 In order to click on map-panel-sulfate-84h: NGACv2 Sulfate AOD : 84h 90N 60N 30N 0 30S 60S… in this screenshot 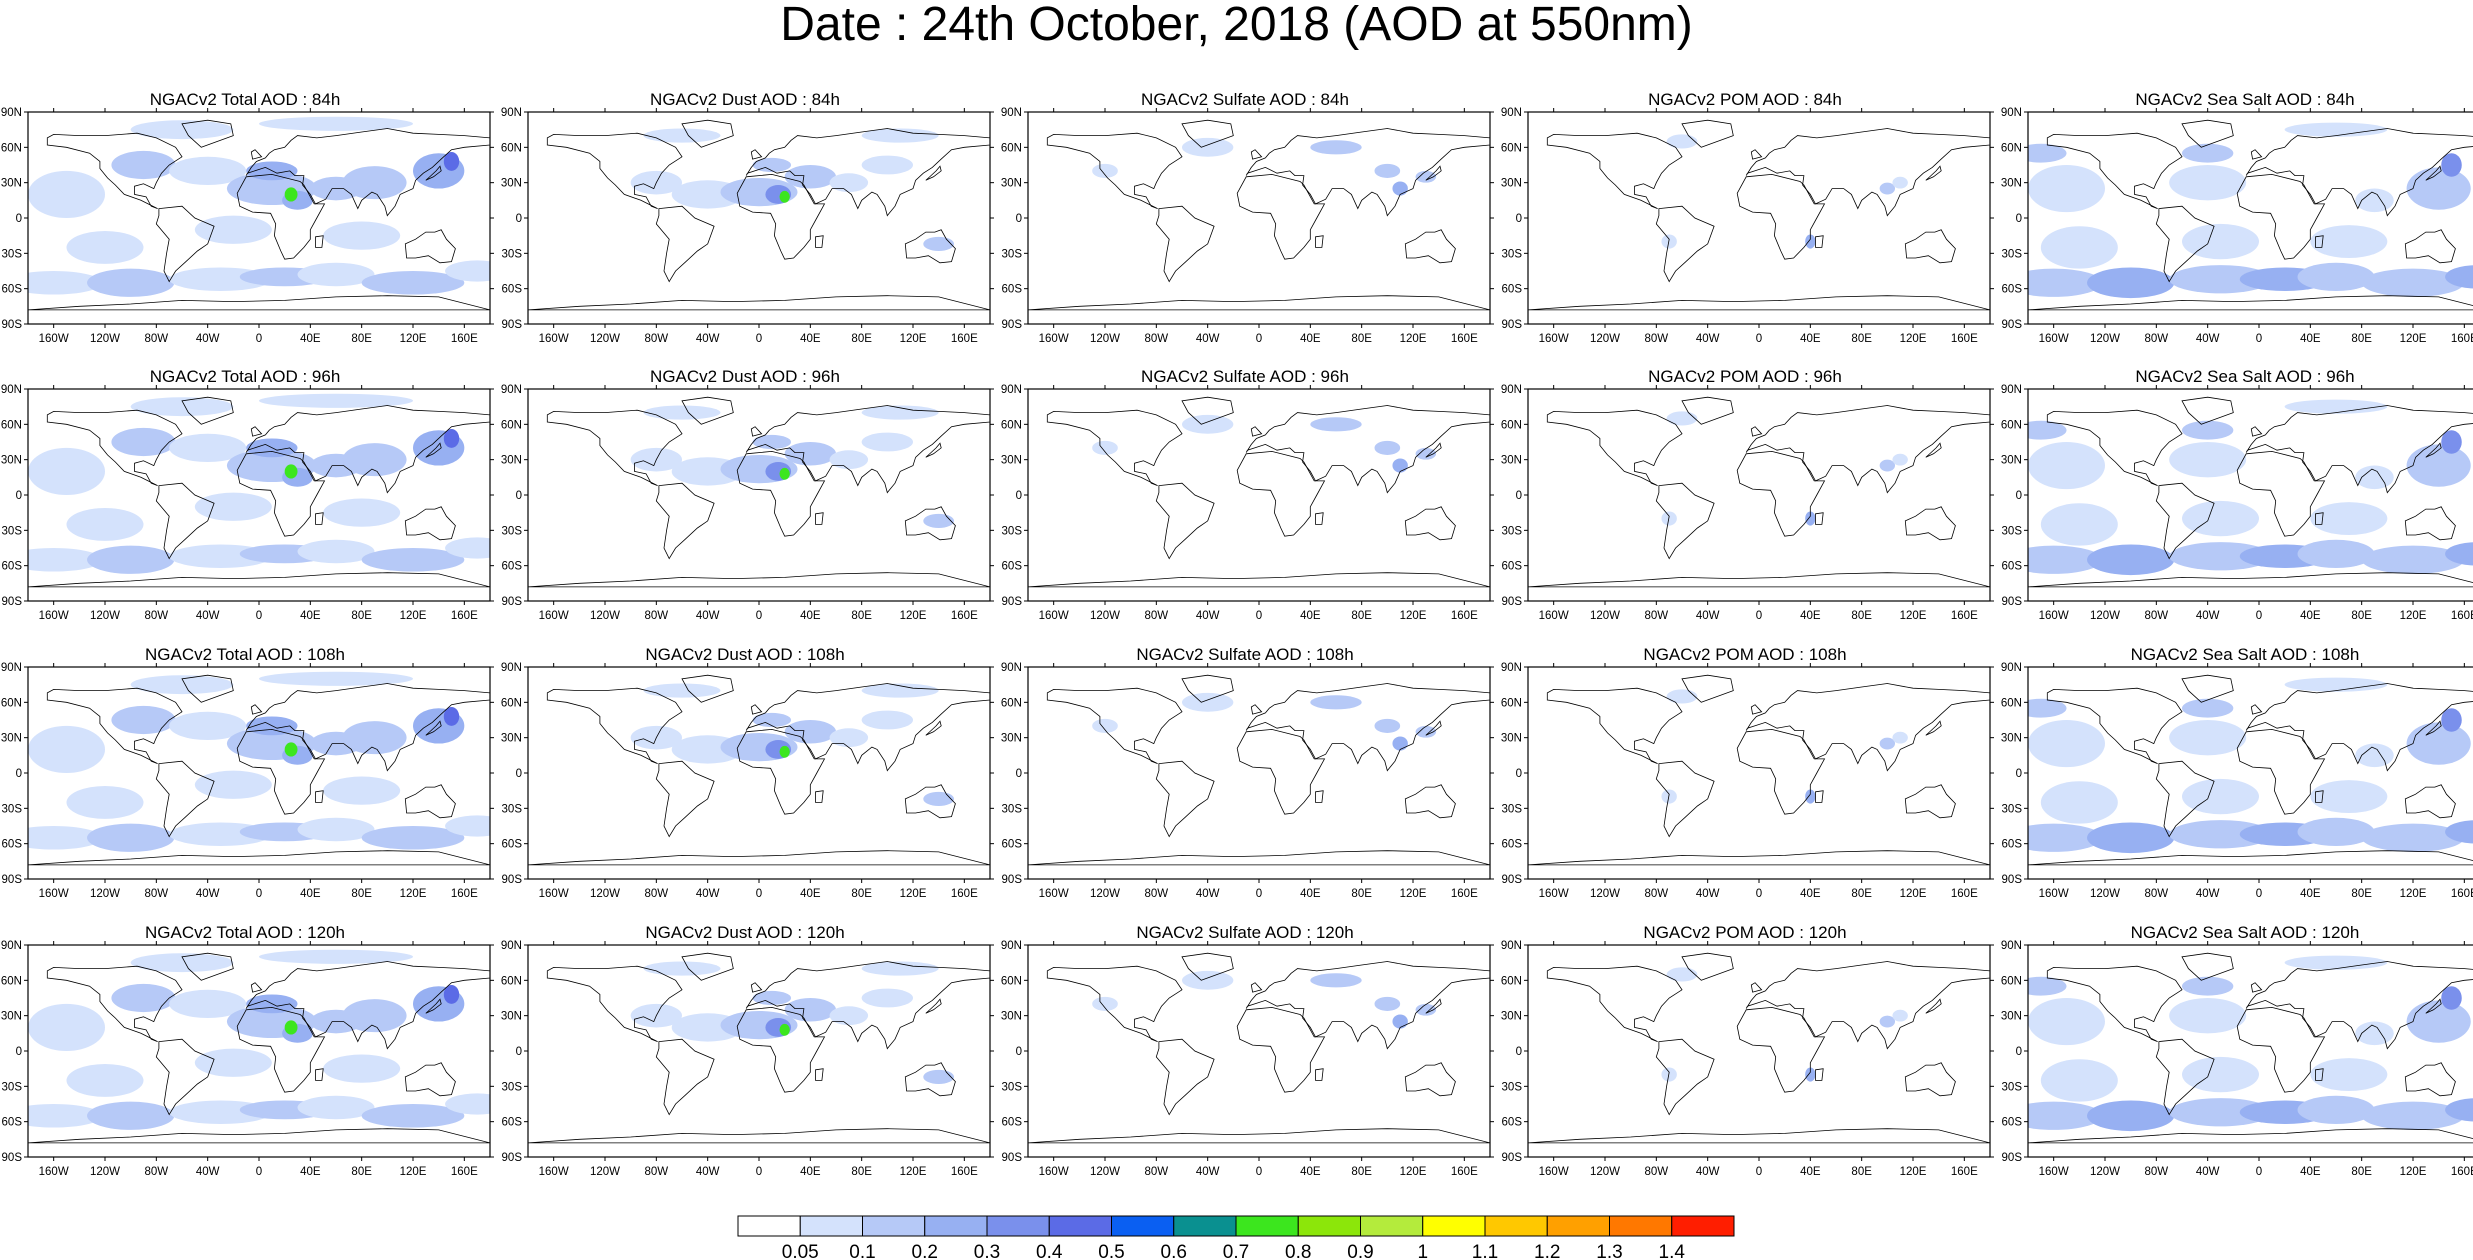, I will do `click(1247, 221)`.